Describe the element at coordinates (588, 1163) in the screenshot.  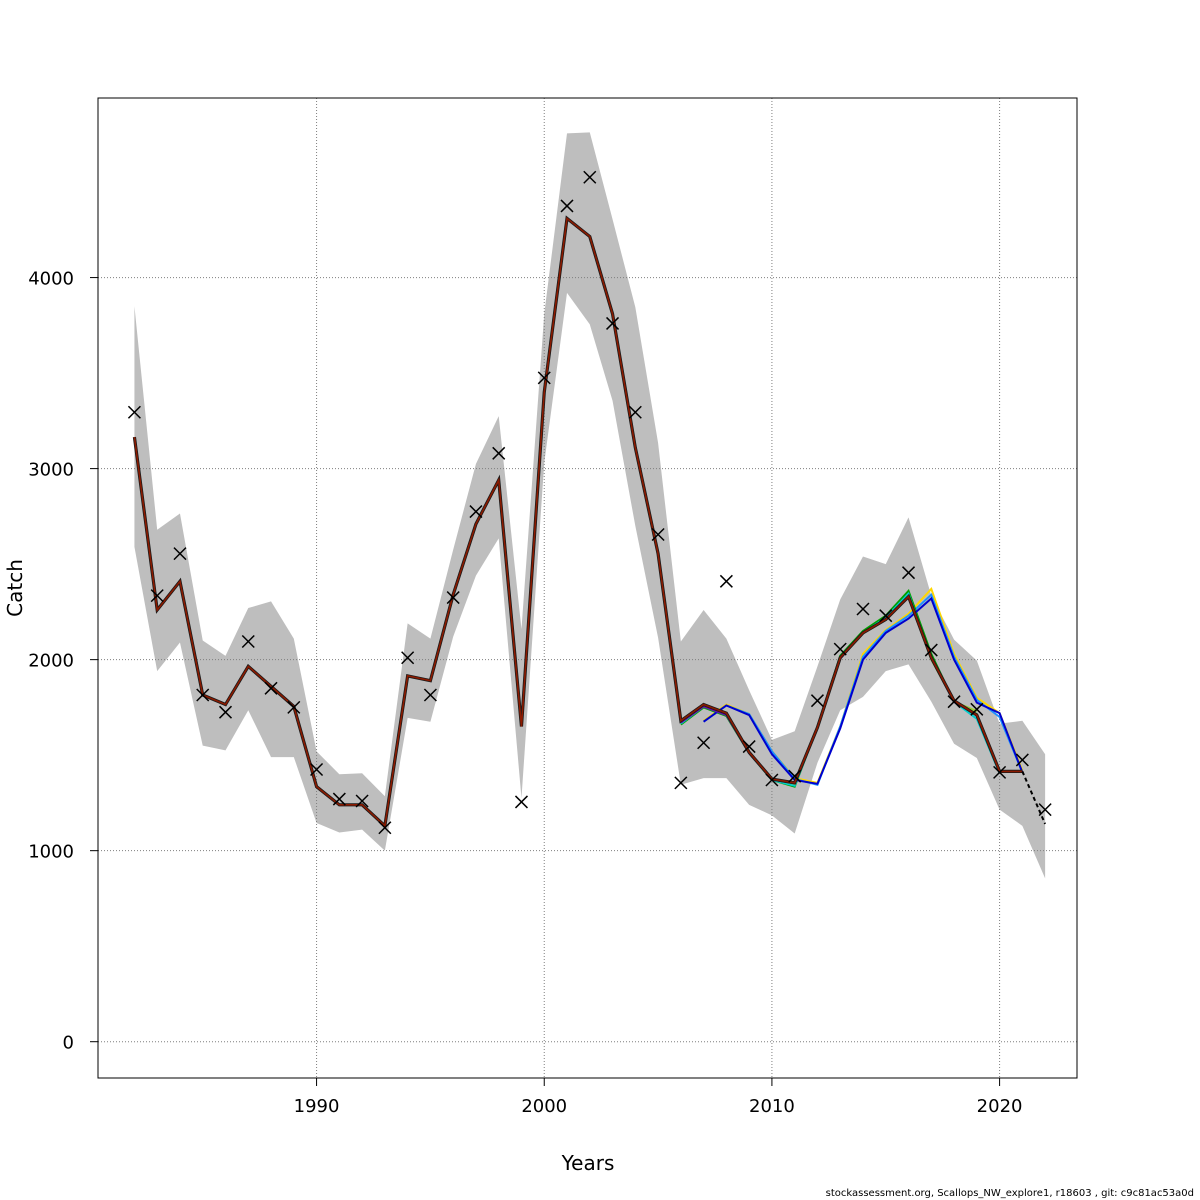
I see `x-axis-title: Years` at that location.